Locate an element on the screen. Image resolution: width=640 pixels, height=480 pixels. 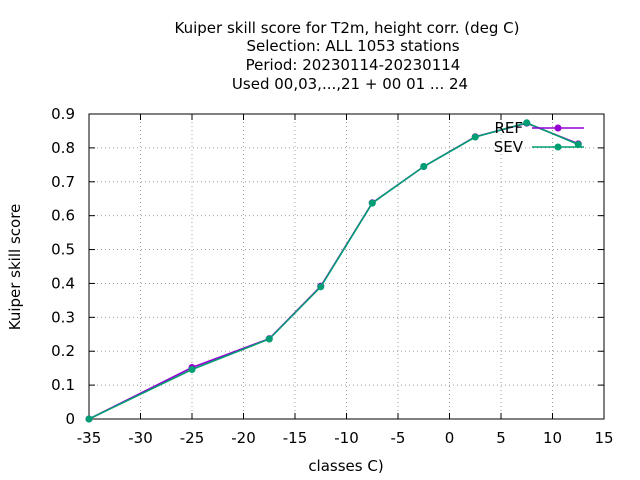
y-axis-tick-labels: 0 0.1 0.2 0.3 0.4 0.5 0.6 0.7 0.8 0.9 is located at coordinates (63, 266).